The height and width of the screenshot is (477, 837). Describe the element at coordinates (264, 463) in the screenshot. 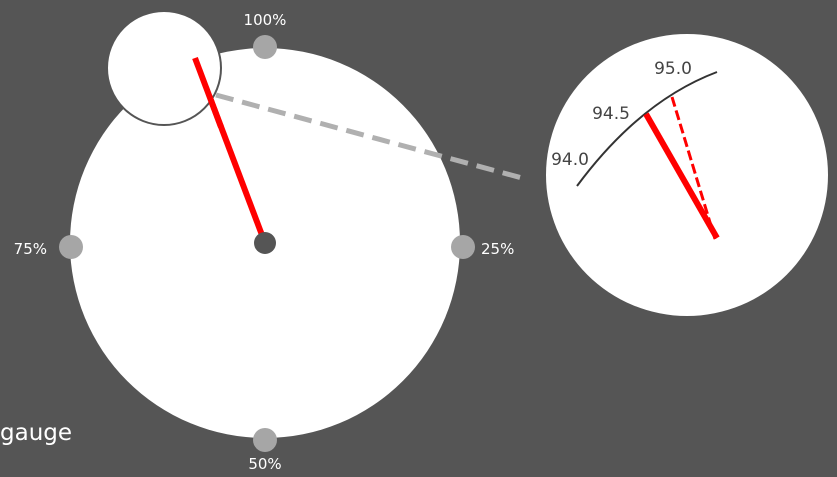

I see `tick-label-50: 50%` at that location.